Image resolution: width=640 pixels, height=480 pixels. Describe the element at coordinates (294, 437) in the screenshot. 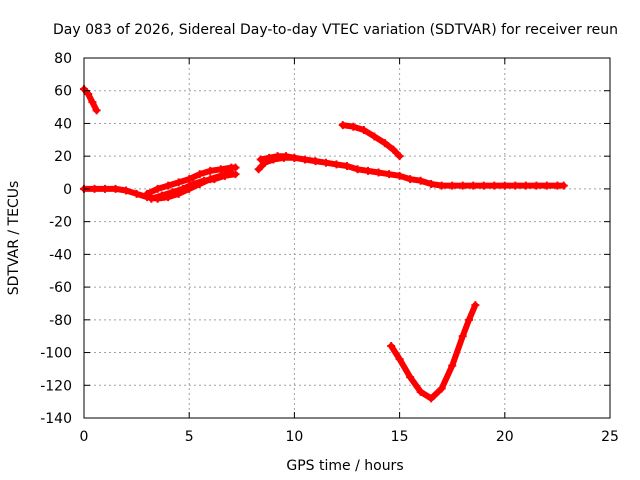

I see `x-tick-label: 10` at that location.